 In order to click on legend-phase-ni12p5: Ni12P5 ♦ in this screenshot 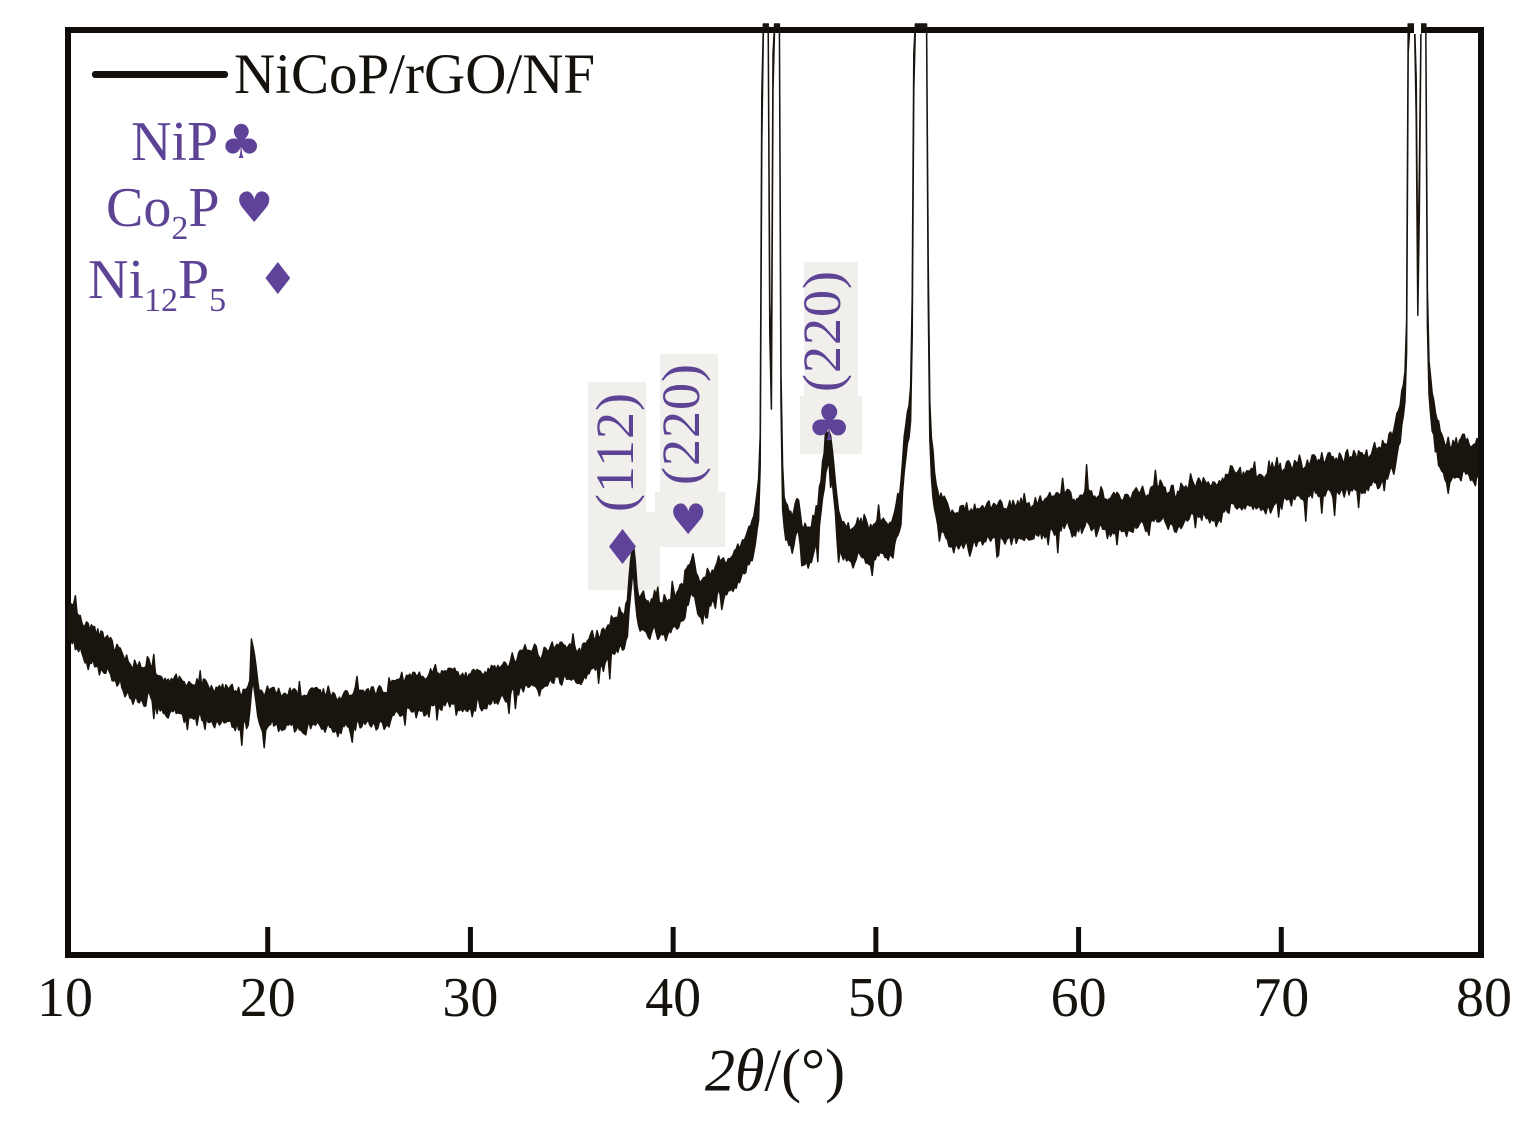, I will do `click(193, 284)`.